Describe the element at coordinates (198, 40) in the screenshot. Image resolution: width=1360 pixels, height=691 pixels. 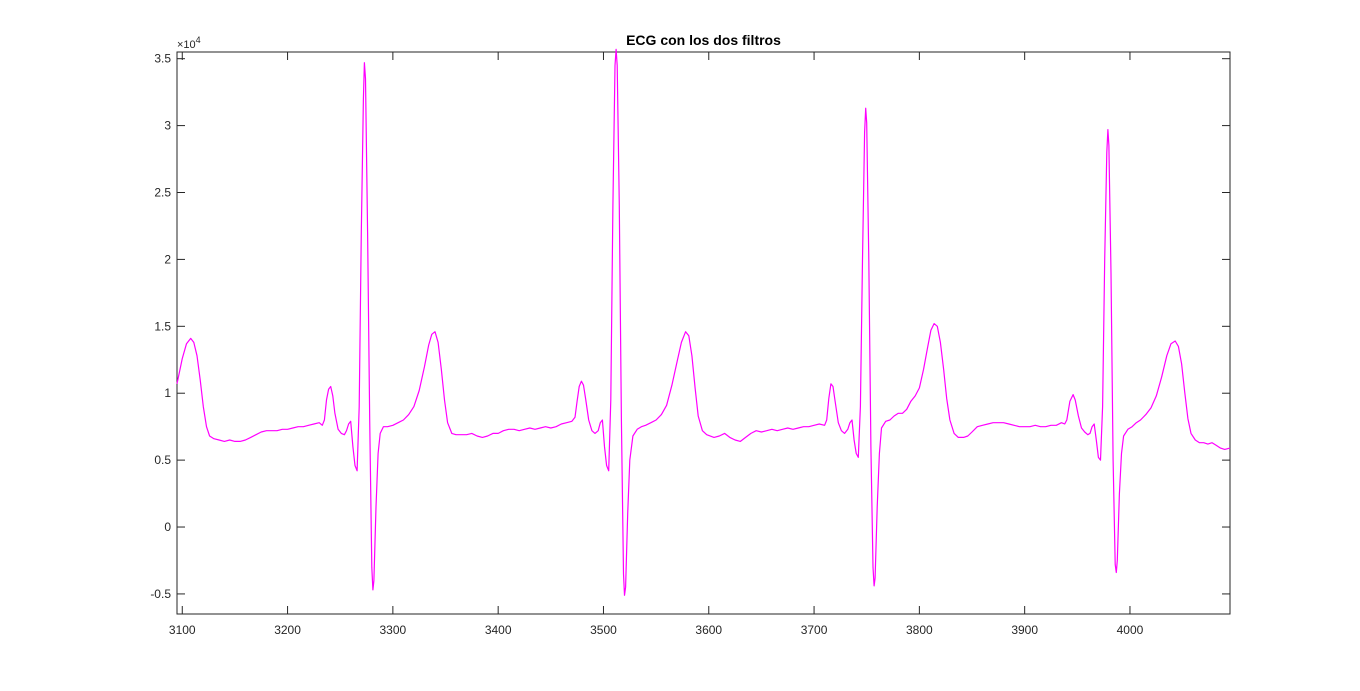
I see `y-axis-multiplier-exponent: 4` at that location.